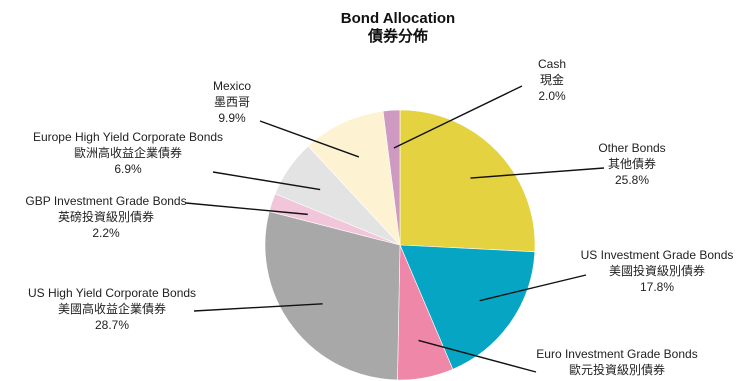 Image resolution: width=740 pixels, height=381 pixels. I want to click on label-zh-3: 美國高收益企業債券, so click(112, 308).